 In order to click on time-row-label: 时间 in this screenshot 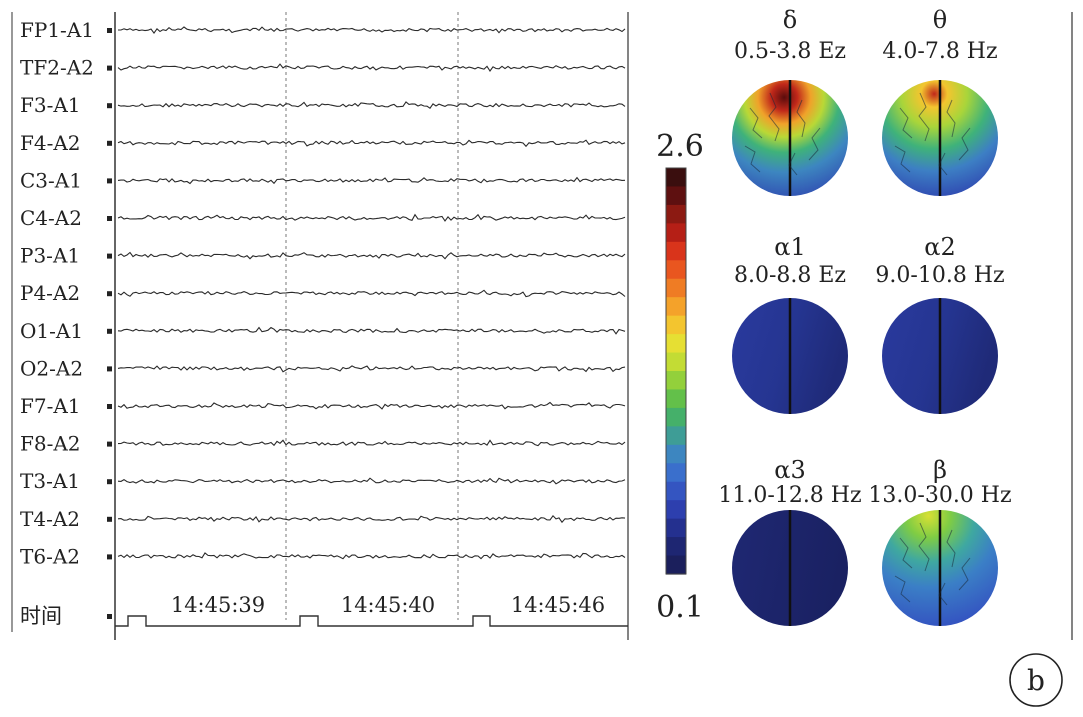, I will do `click(41, 616)`.